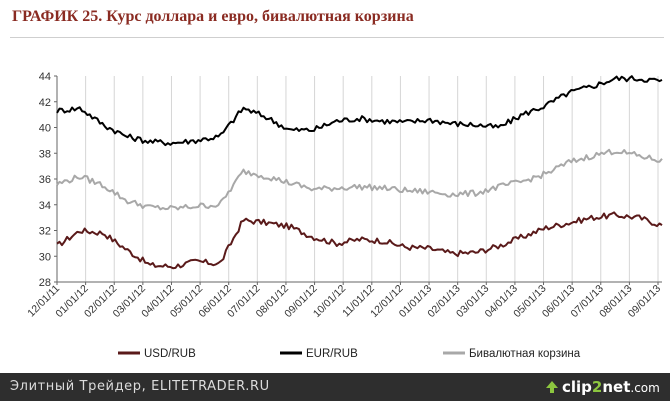 The width and height of the screenshot is (670, 401). Describe the element at coordinates (45, 257) in the screenshot. I see `y-tick-label: 30` at that location.